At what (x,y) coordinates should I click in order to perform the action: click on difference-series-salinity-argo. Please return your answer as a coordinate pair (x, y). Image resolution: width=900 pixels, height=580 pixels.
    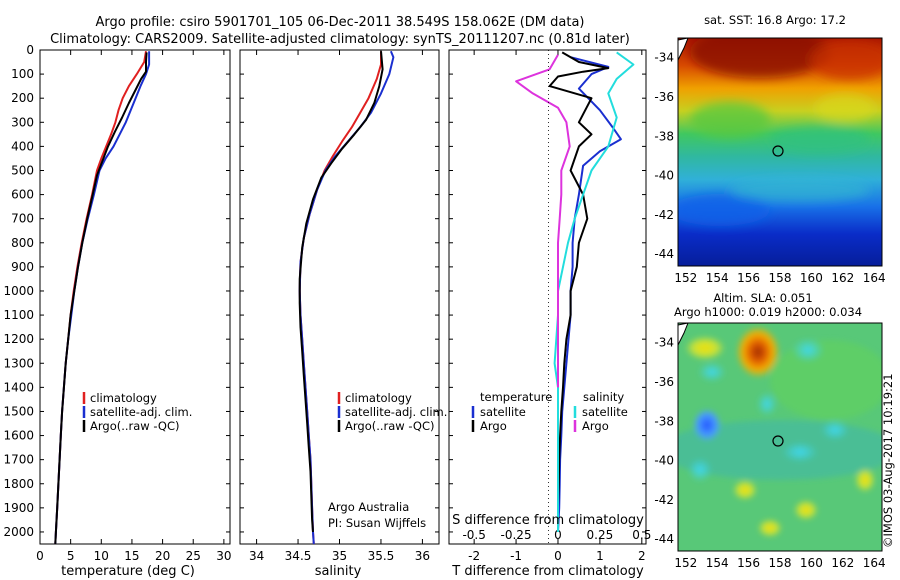
    Looking at the image, I should click on (543, 221).